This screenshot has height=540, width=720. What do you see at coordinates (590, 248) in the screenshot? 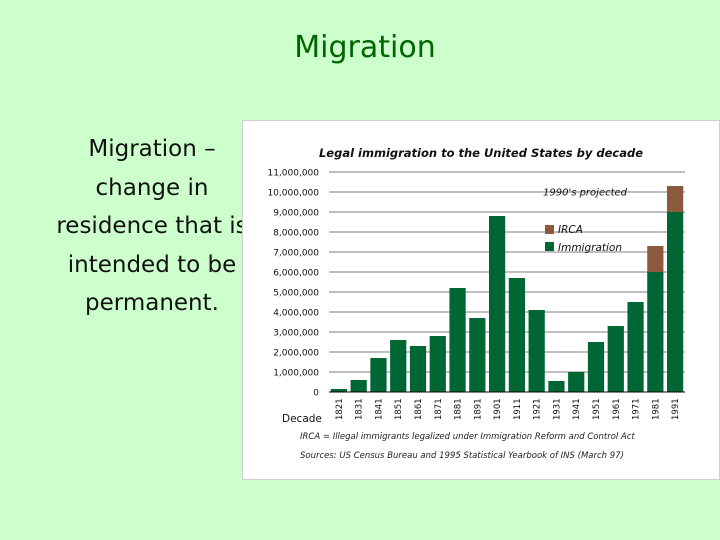
I see `legend-label-immigration: Immigration` at bounding box center [590, 248].